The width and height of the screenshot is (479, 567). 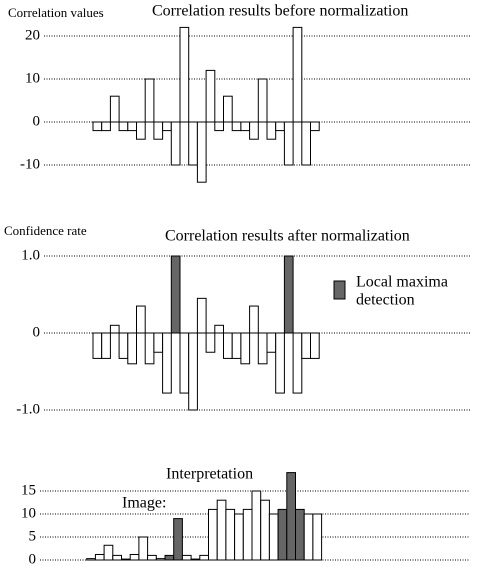 I want to click on legend-label: Local maxima, so click(x=402, y=282).